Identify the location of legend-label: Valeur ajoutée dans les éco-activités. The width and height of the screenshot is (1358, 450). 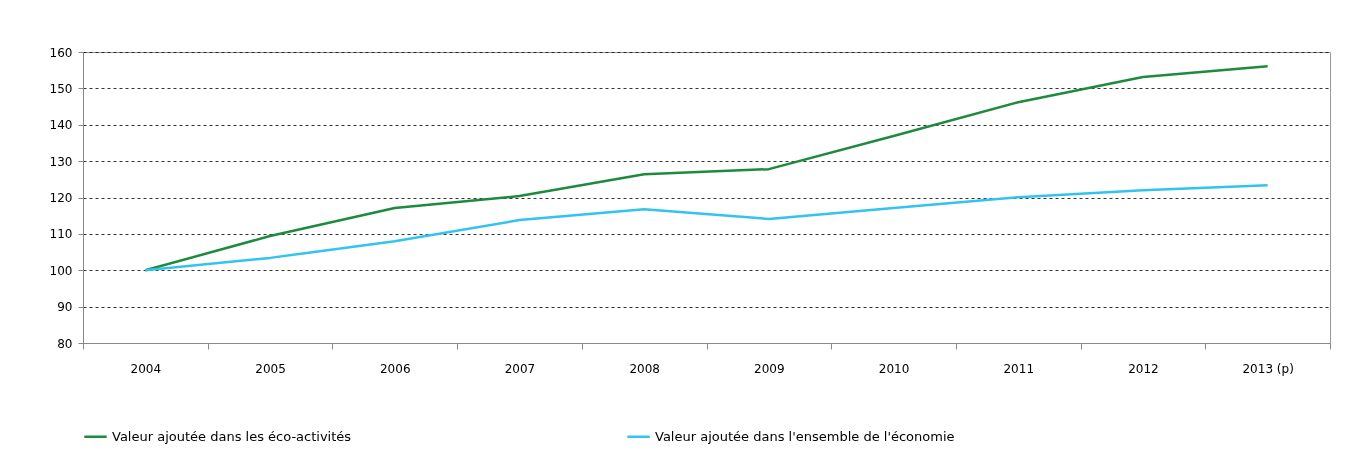
(232, 436).